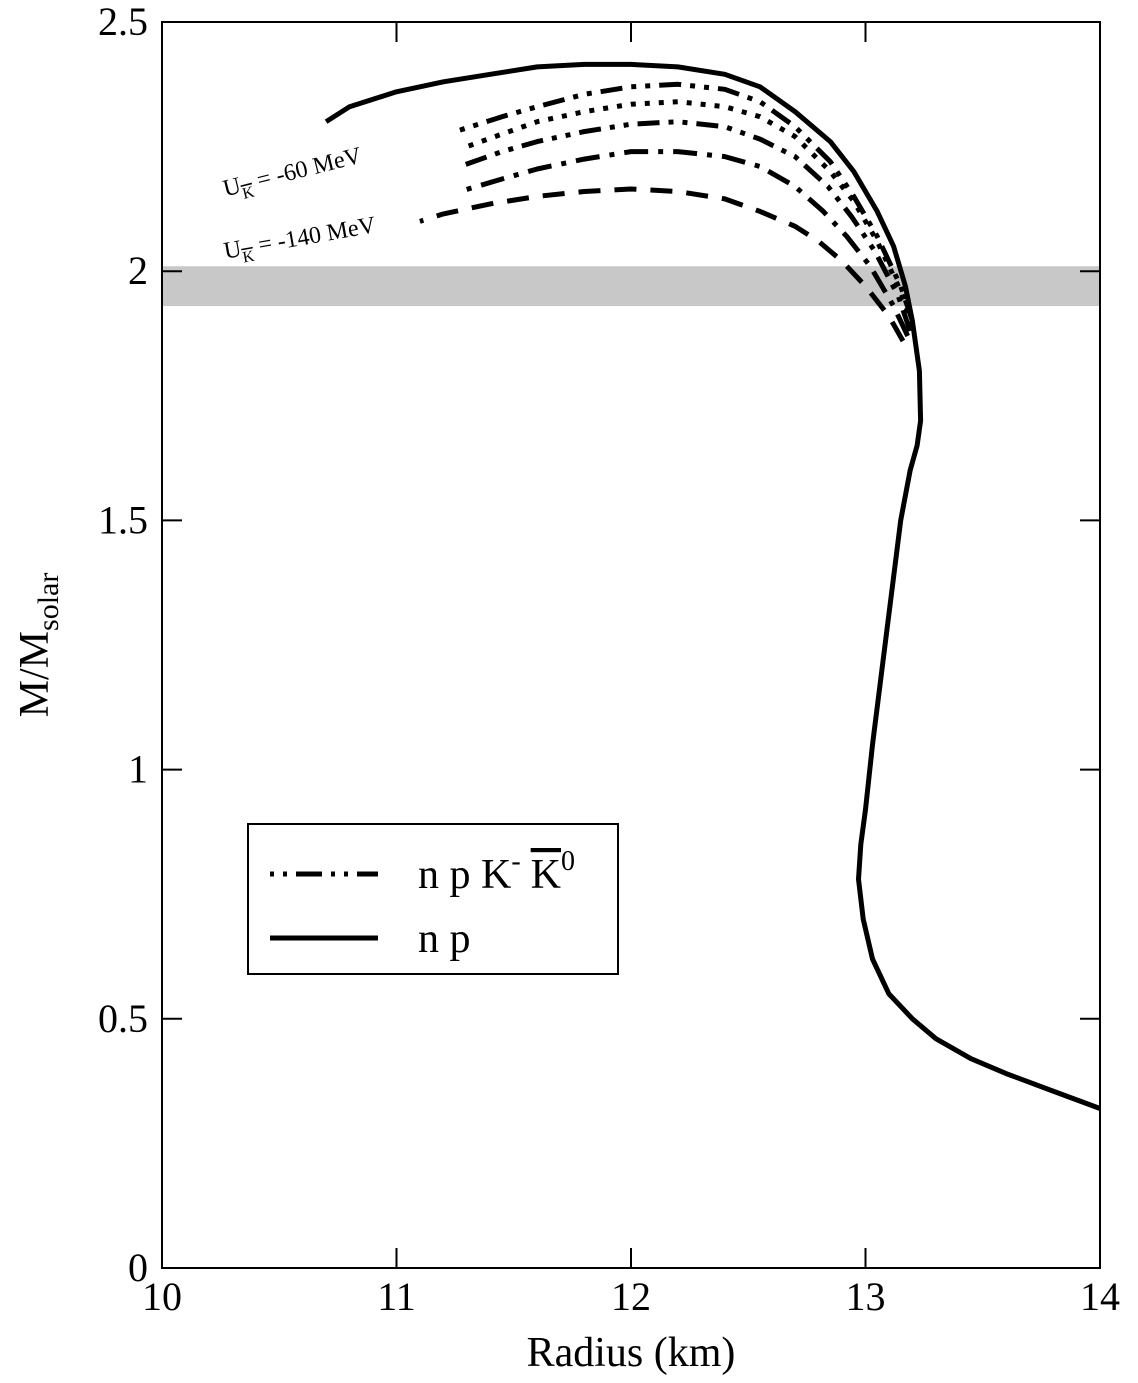 This screenshot has width=1138, height=1383. What do you see at coordinates (546, 875) in the screenshot?
I see `legend-label-kbar: K` at bounding box center [546, 875].